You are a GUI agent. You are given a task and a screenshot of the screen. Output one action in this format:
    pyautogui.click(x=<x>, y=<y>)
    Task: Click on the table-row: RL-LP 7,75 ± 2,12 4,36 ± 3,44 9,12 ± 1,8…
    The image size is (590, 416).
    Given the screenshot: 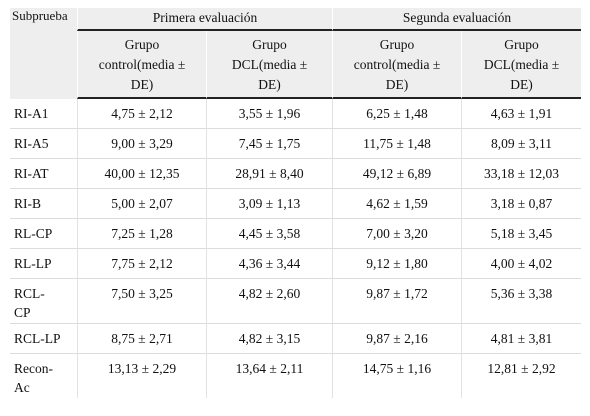 What is the action you would take?
    pyautogui.click(x=295, y=264)
    